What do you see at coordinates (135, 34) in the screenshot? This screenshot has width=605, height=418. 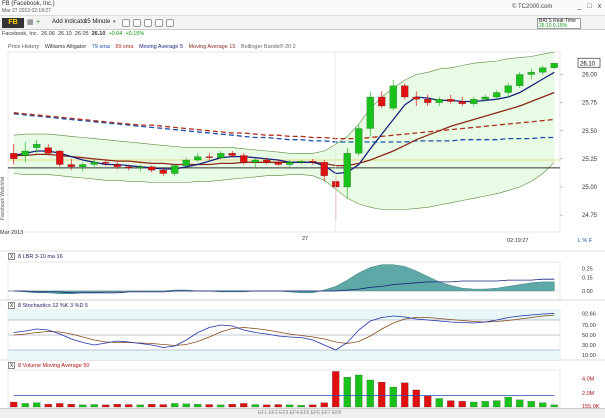 I see `quote-pct: +0.15%` at bounding box center [135, 34].